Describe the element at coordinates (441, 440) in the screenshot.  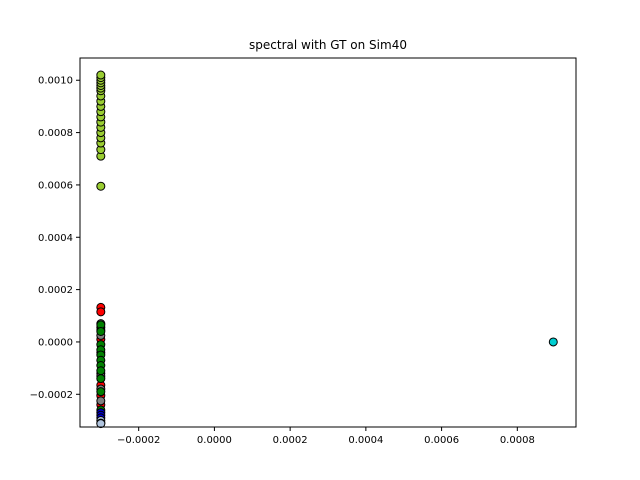
I see `x-tick-label: 0.0006` at that location.